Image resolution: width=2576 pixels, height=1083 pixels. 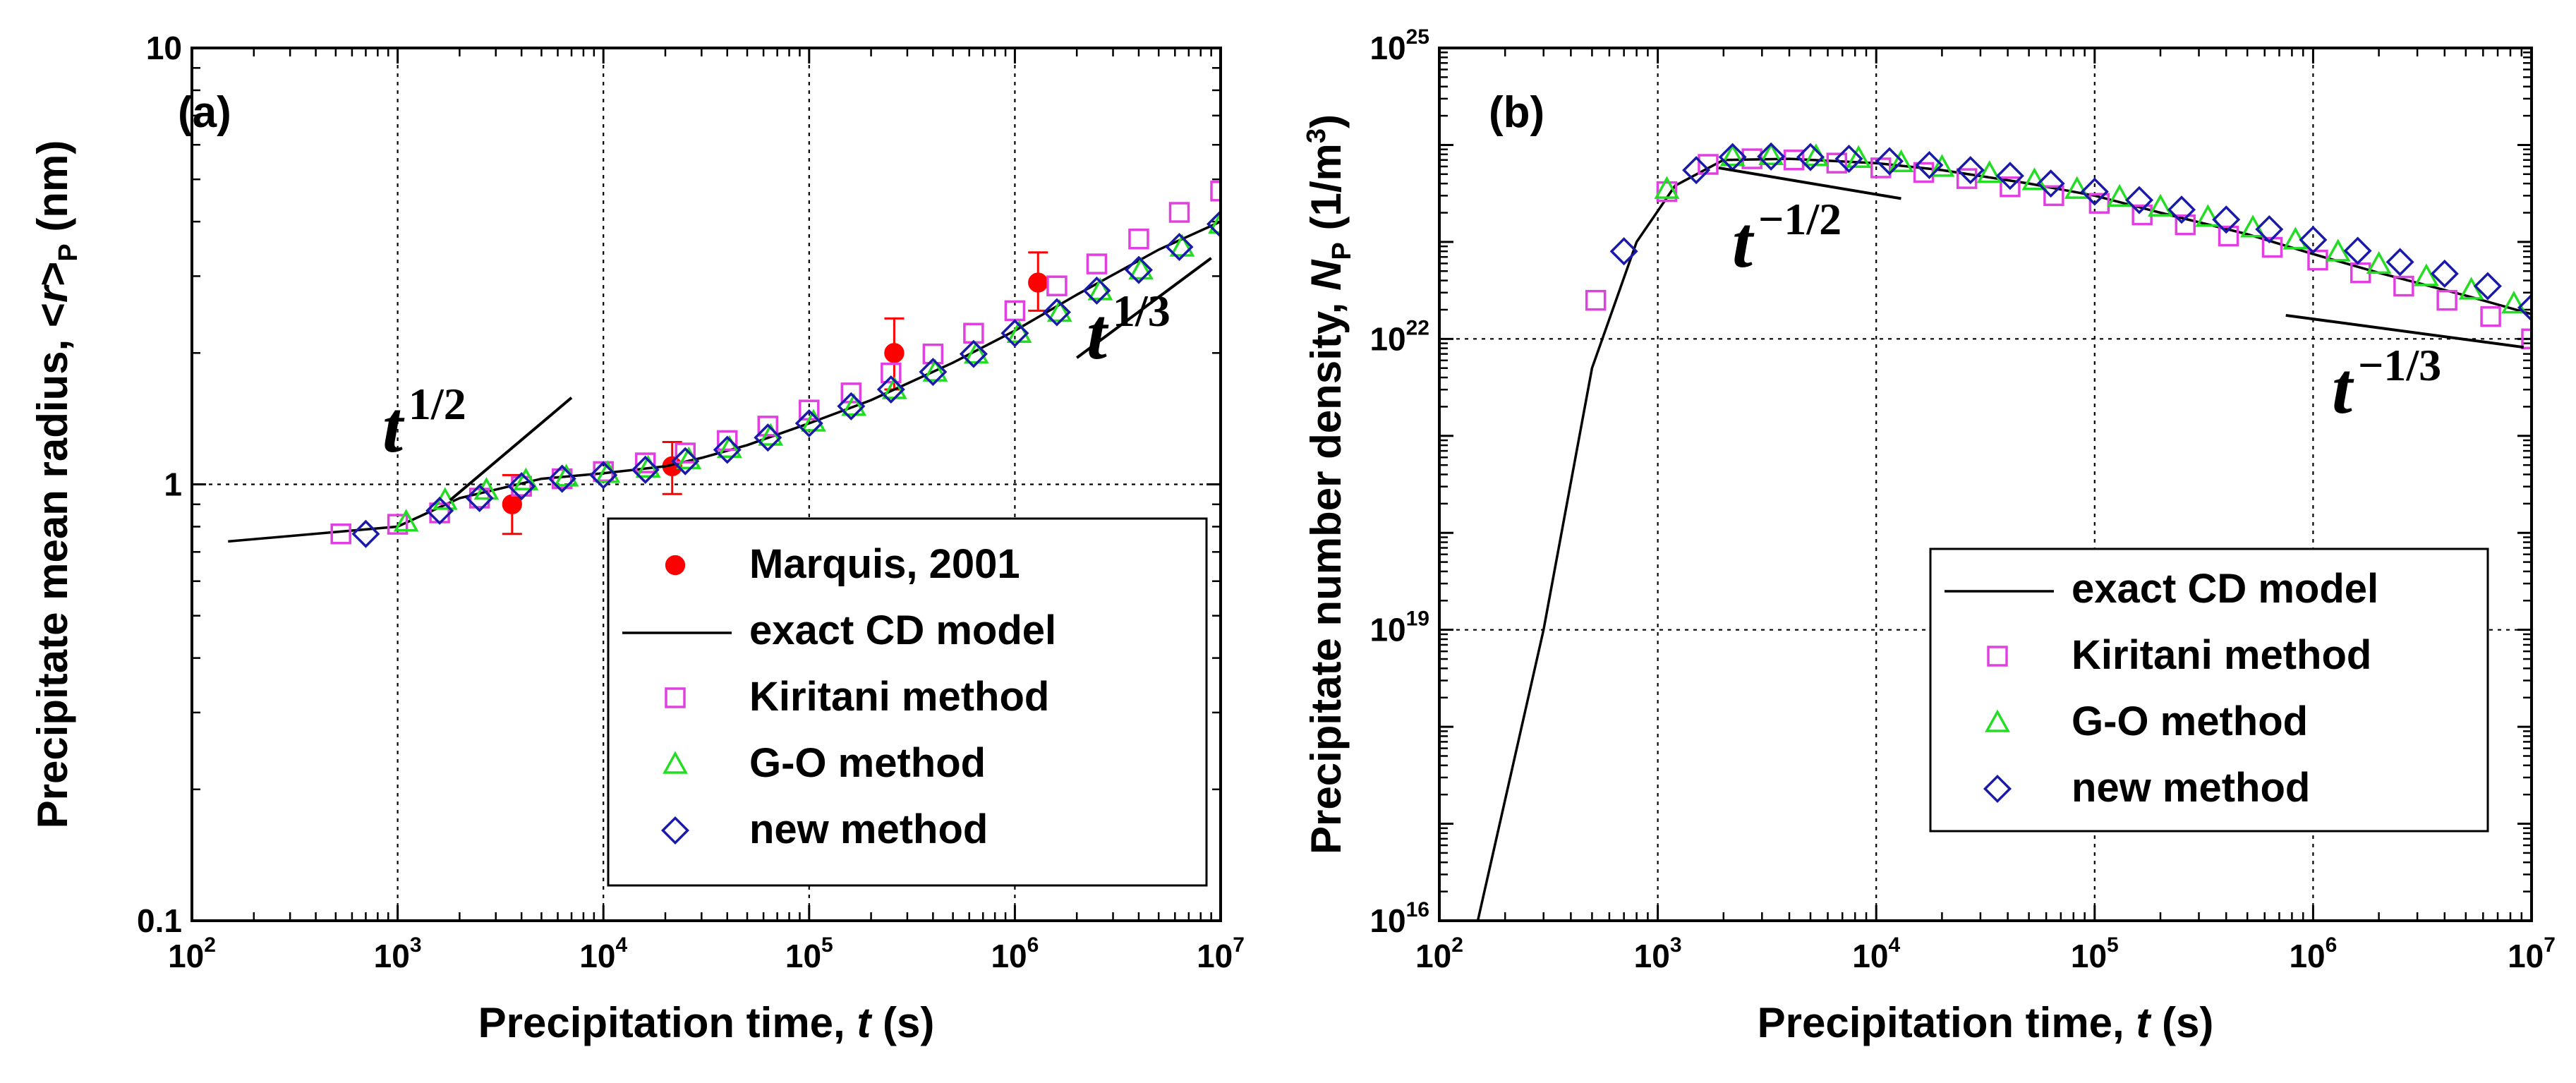 What do you see at coordinates (398, 954) in the screenshot?
I see `panel-a-x-tick-label: 10³` at bounding box center [398, 954].